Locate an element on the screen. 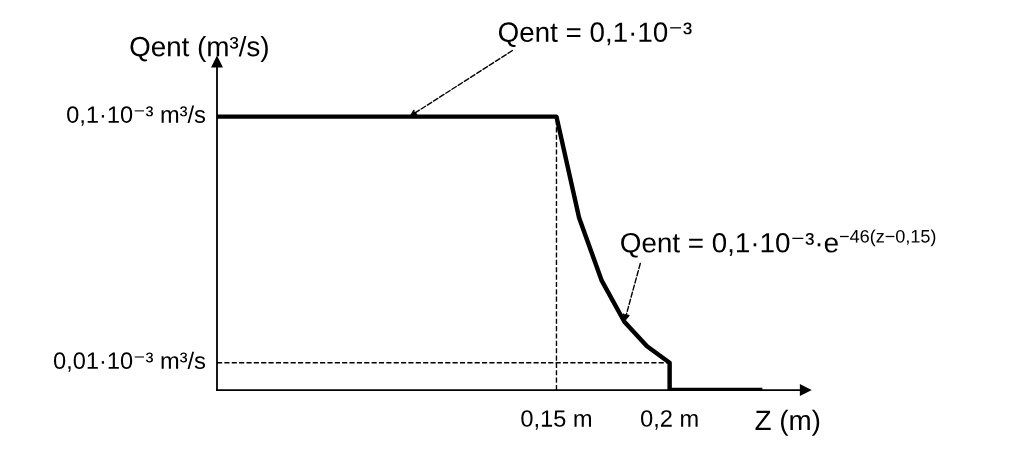  annotation: 0,01·10⁻³ m³/s is located at coordinates (129, 361).